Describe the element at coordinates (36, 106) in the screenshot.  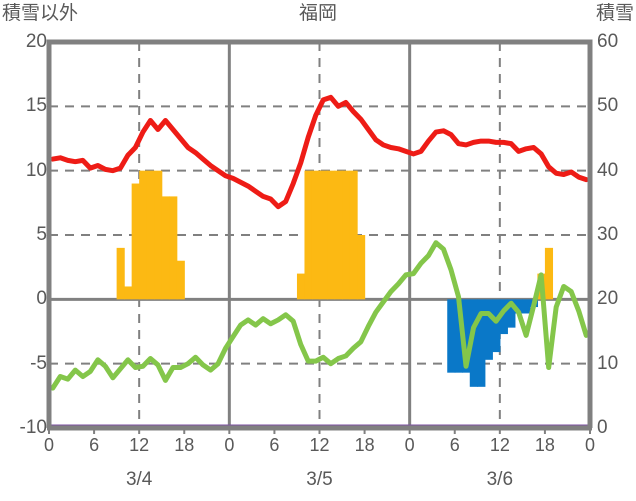
I see `y-axis-left-tick-label: 15` at that location.